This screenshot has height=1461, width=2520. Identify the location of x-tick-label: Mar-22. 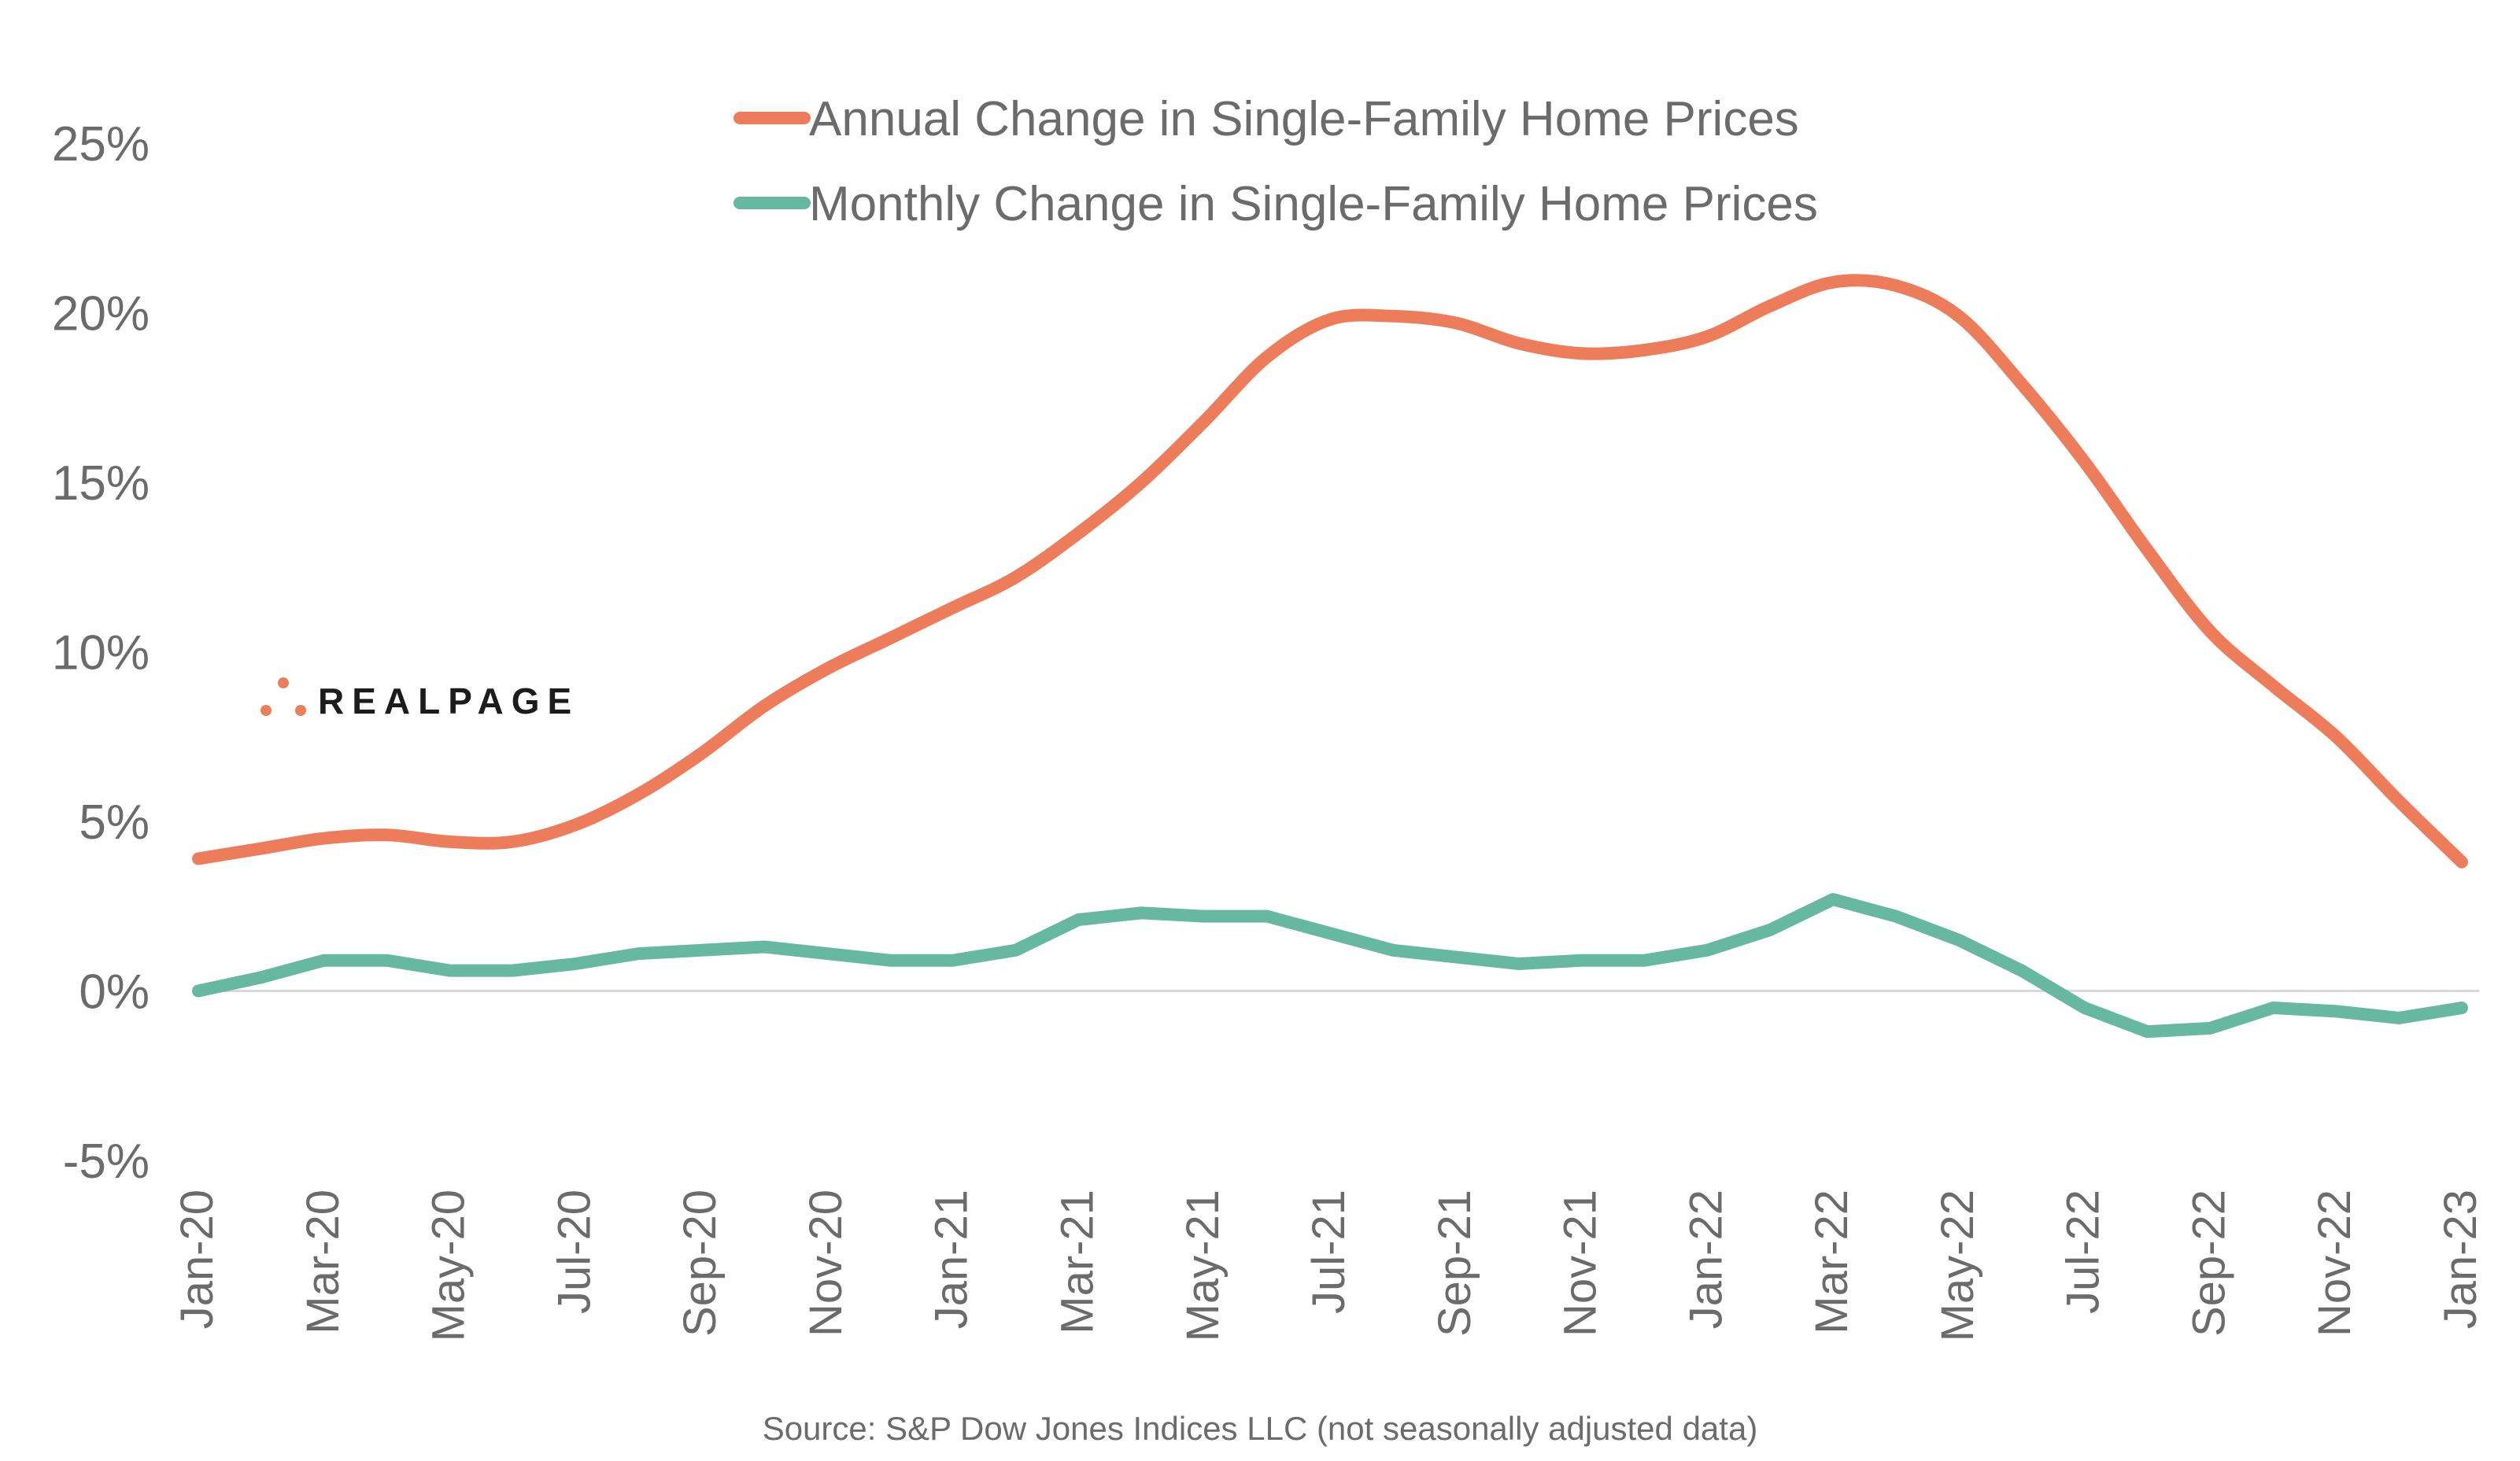
(1831, 1262).